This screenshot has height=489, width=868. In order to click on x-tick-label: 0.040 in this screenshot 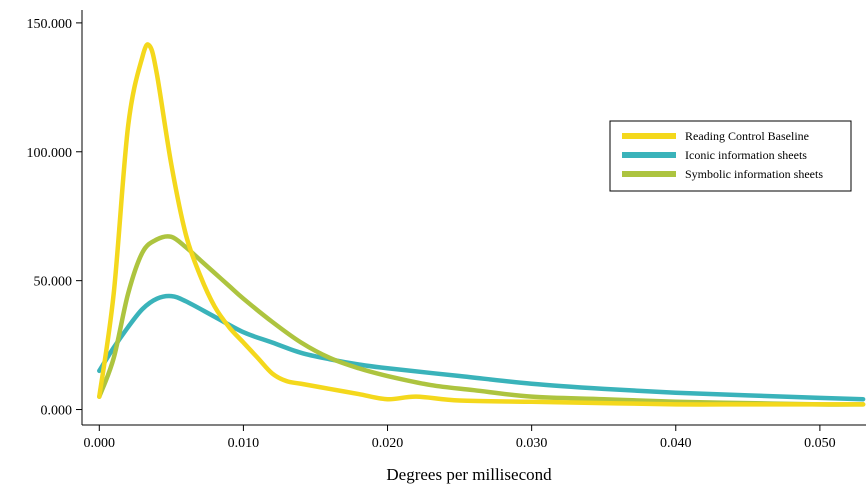, I will do `click(676, 443)`.